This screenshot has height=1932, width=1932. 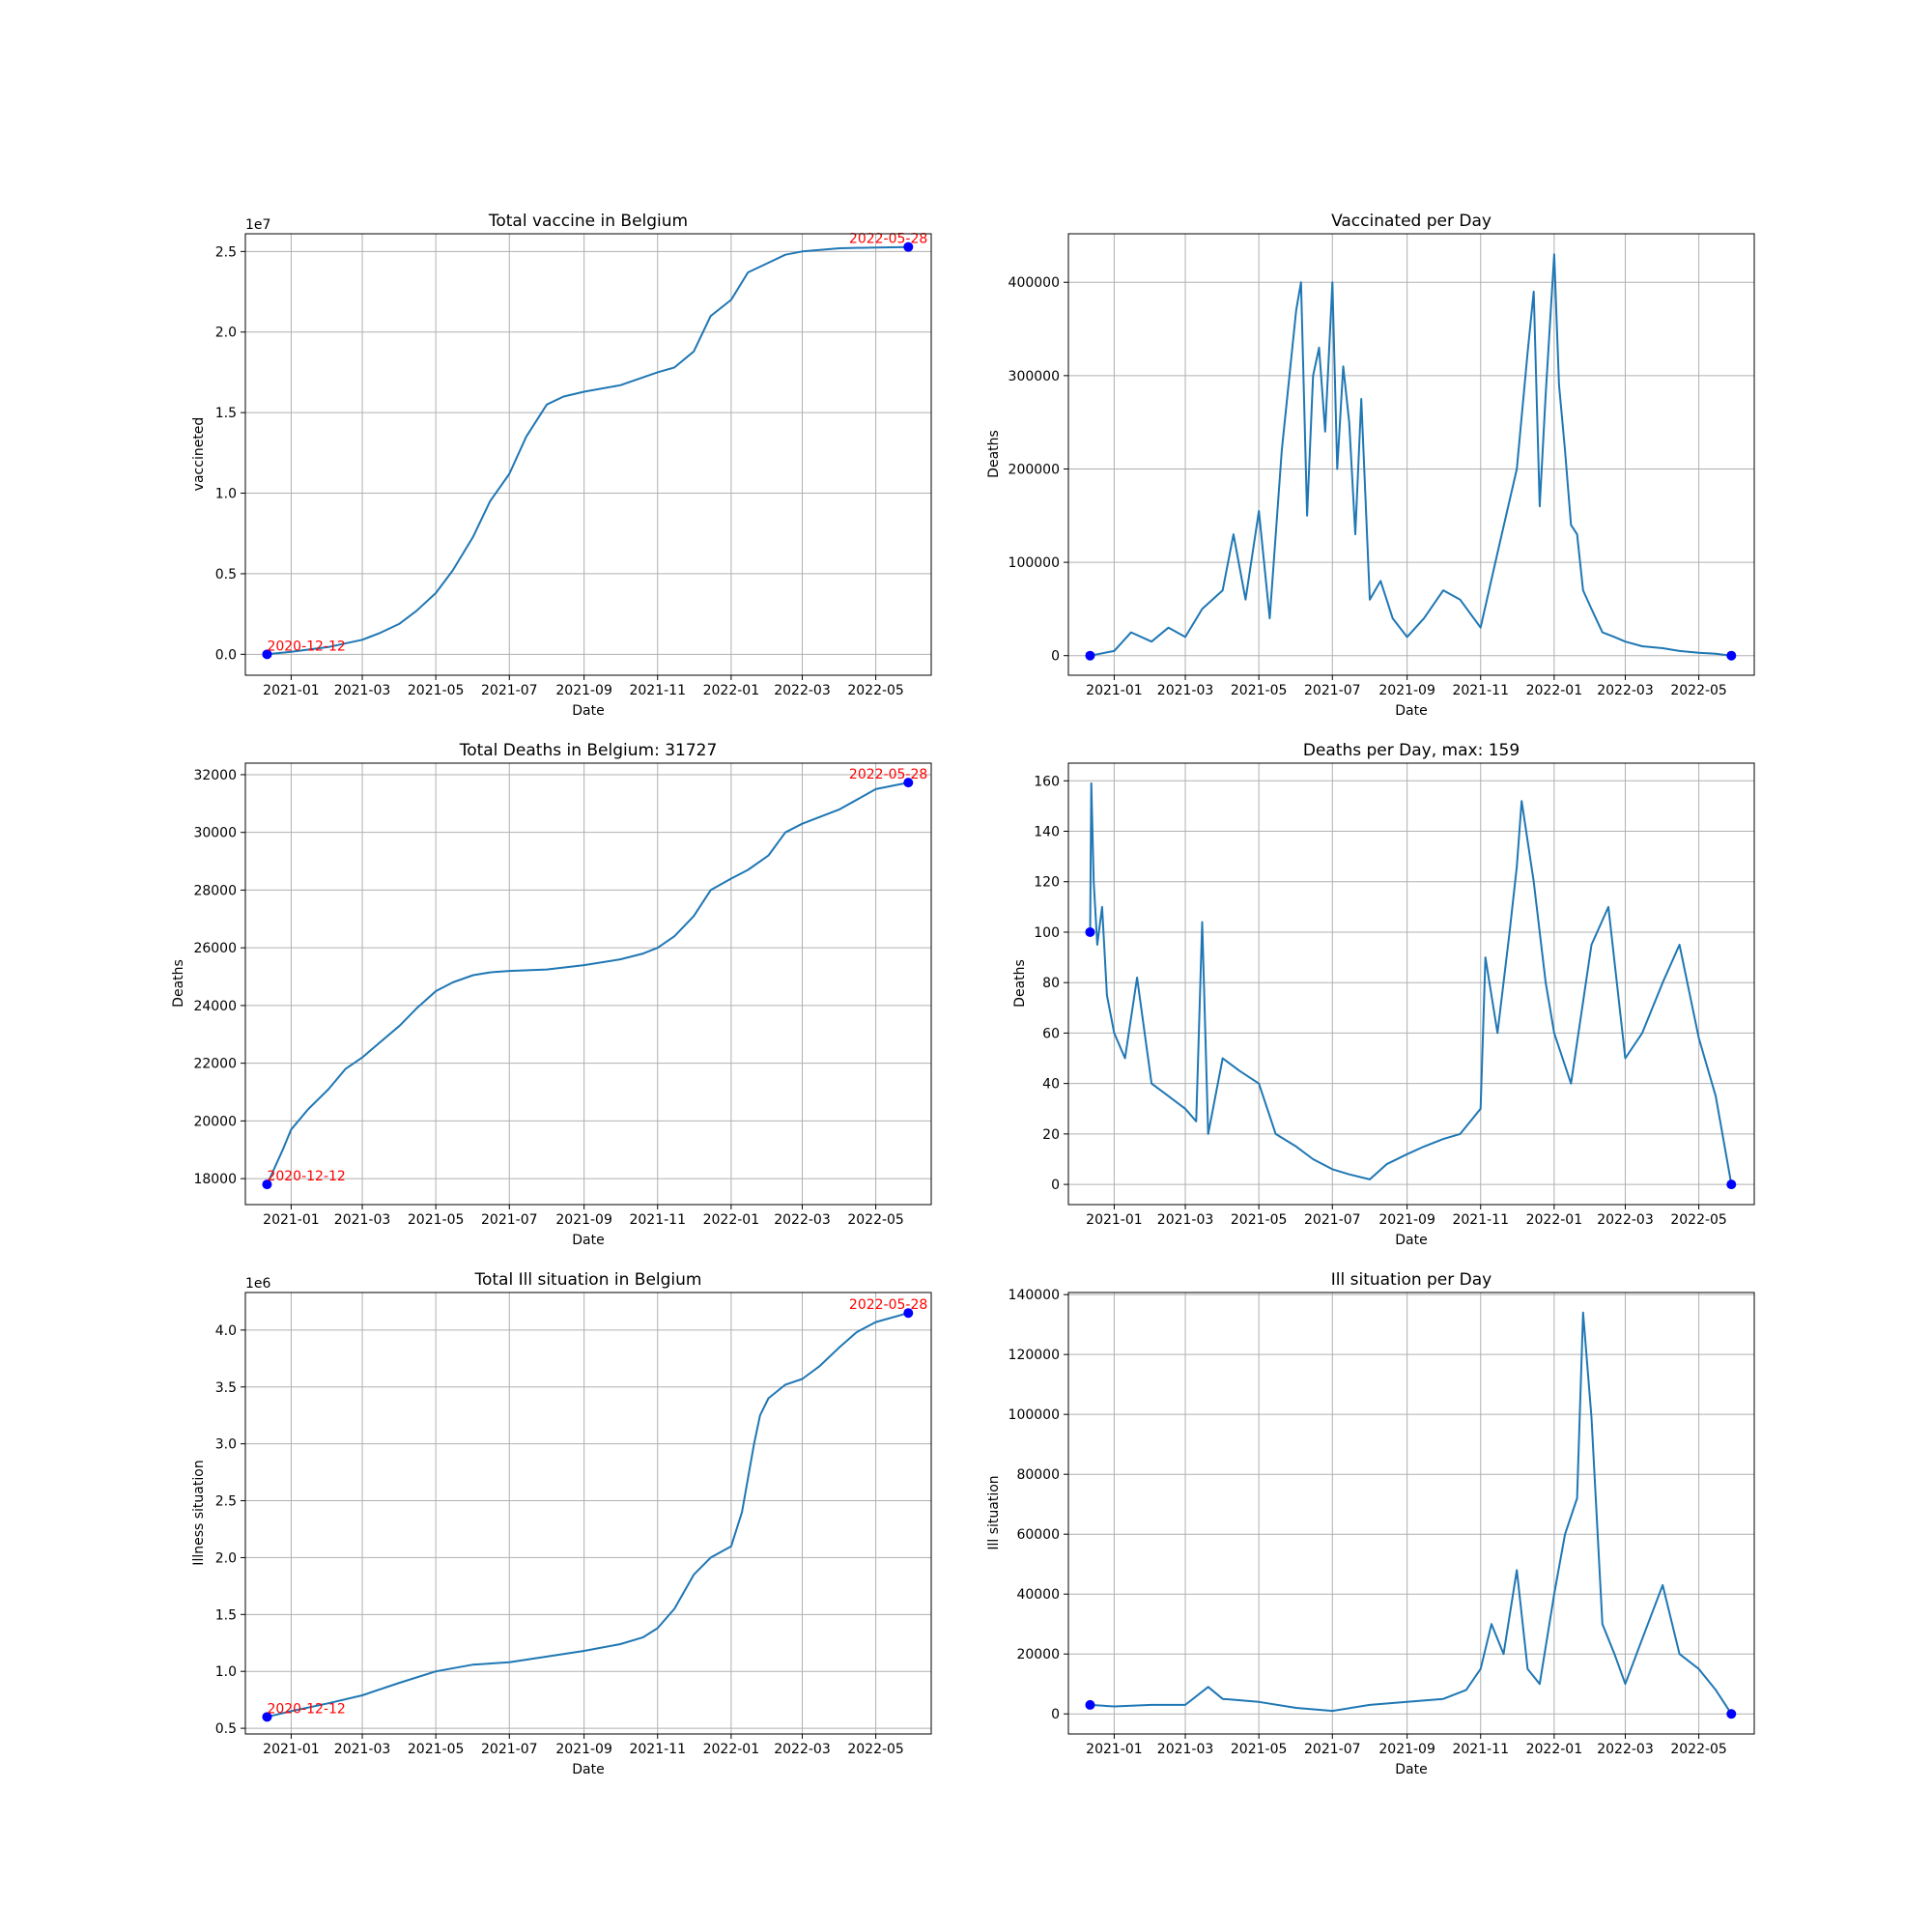 What do you see at coordinates (226, 494) in the screenshot?
I see `y-tick-label: 1.0` at bounding box center [226, 494].